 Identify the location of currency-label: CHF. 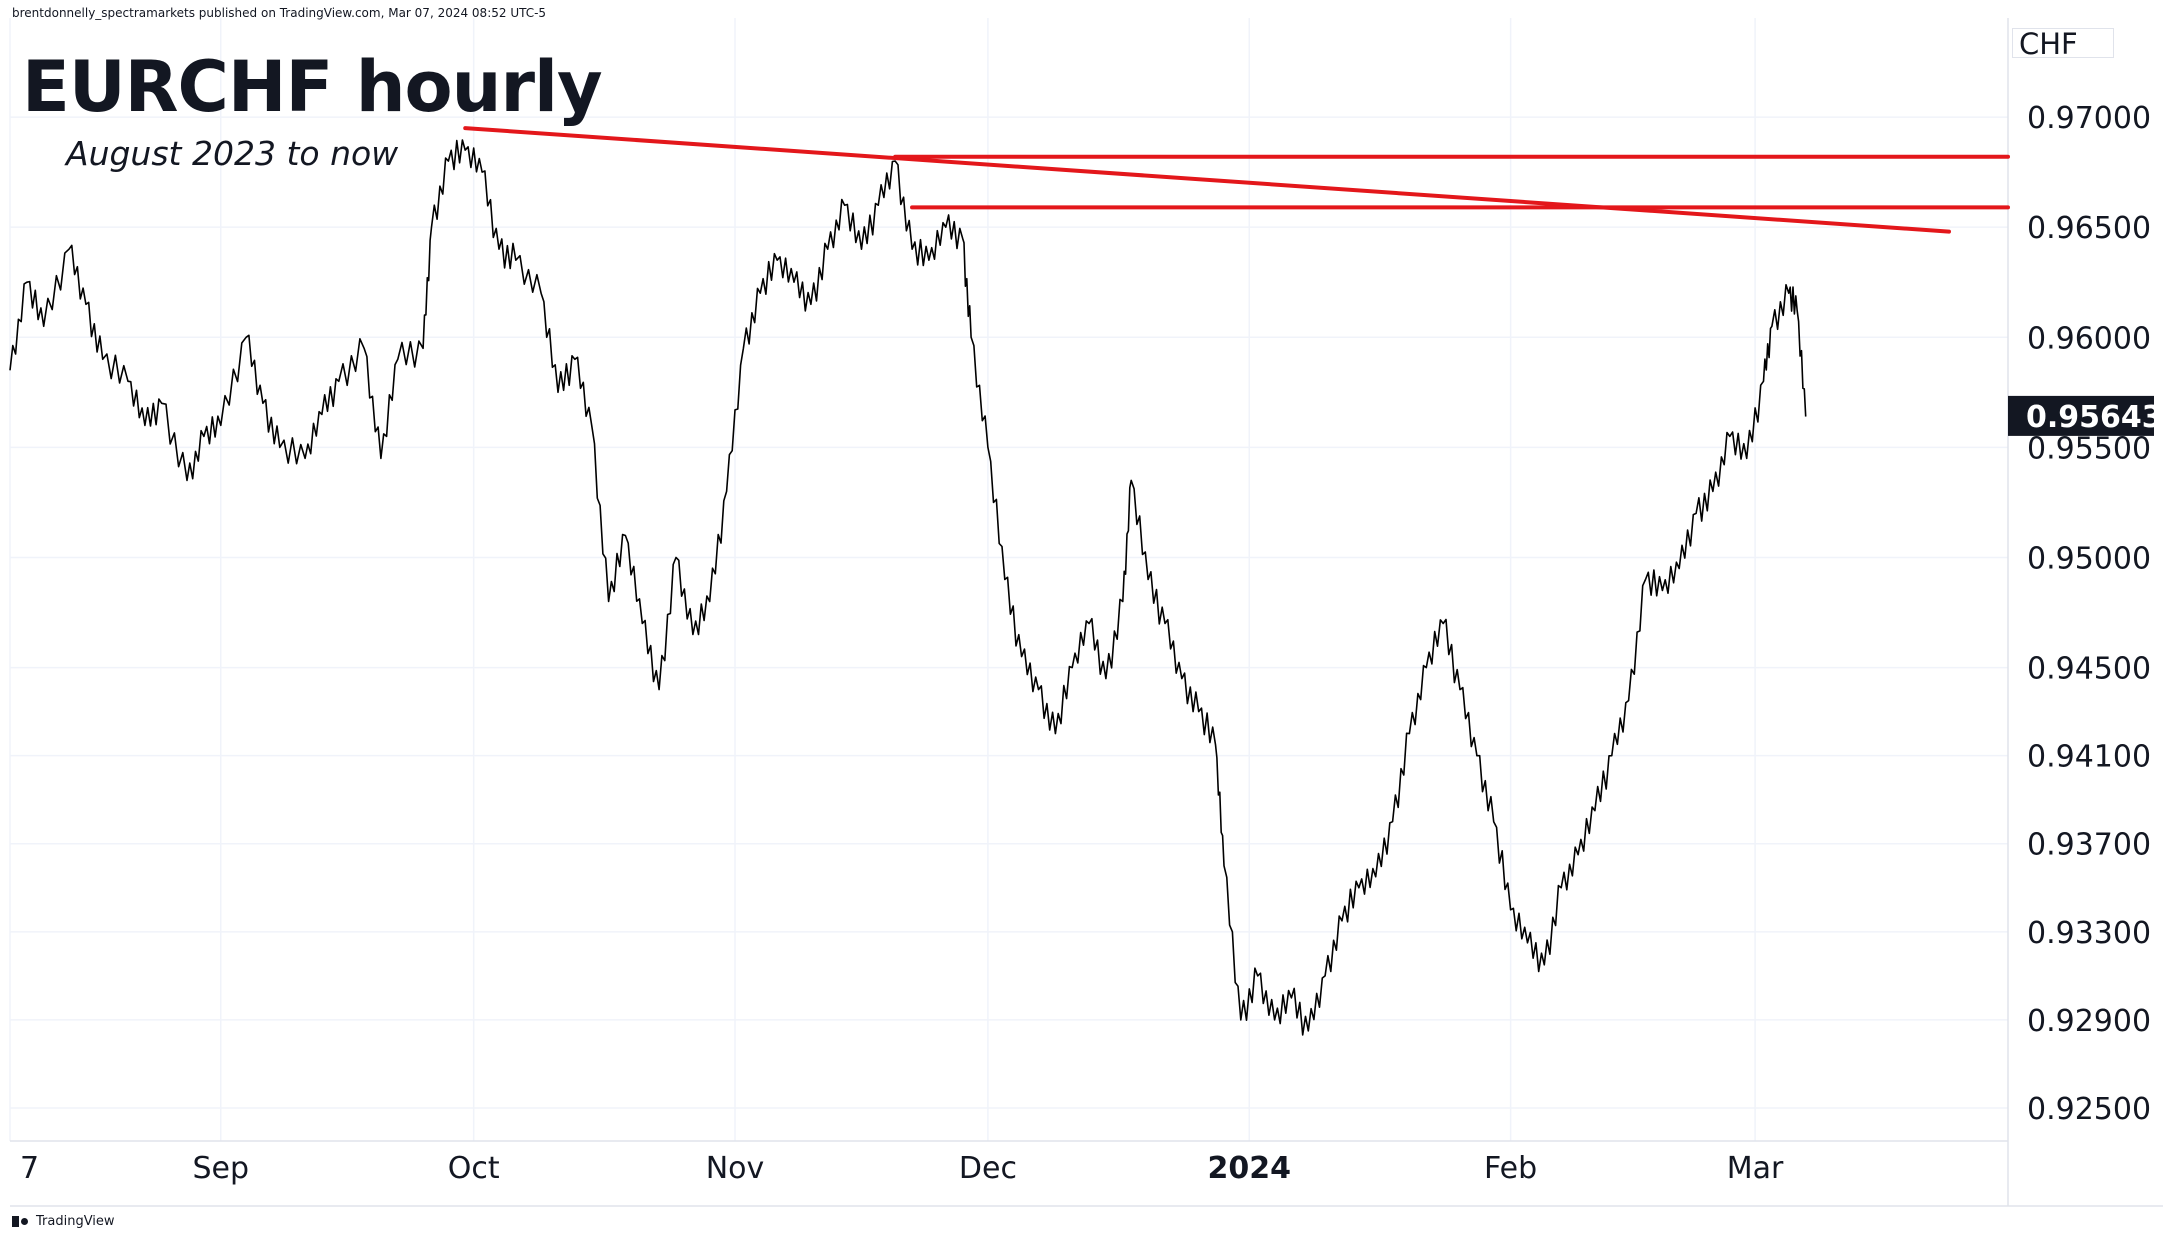
(2063, 43).